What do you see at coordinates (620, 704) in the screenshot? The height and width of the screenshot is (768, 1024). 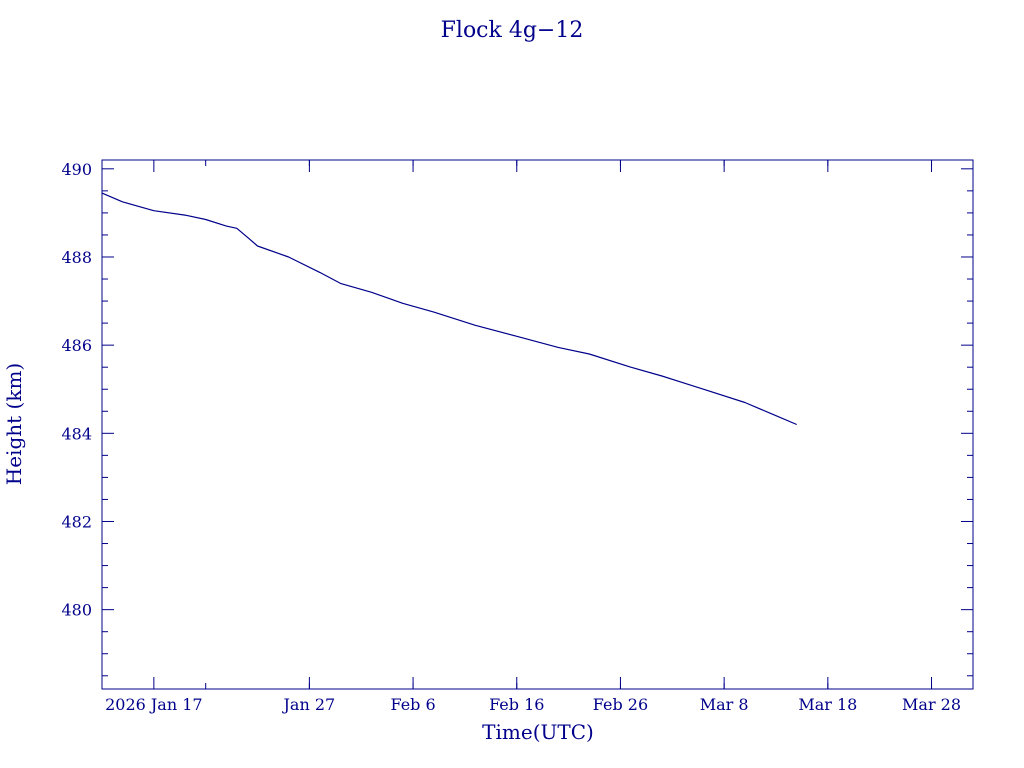 I see `x-tick-label: Feb 26` at bounding box center [620, 704].